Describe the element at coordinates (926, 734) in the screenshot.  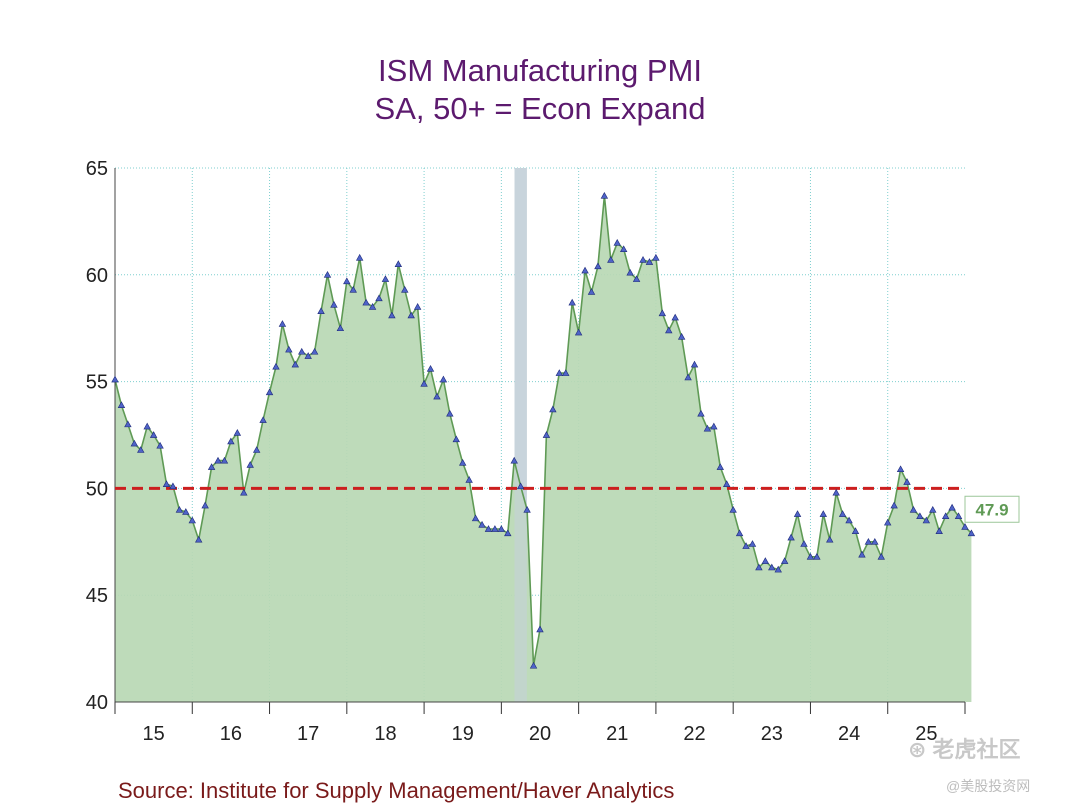
I see `x-tick-label-25: 25` at that location.